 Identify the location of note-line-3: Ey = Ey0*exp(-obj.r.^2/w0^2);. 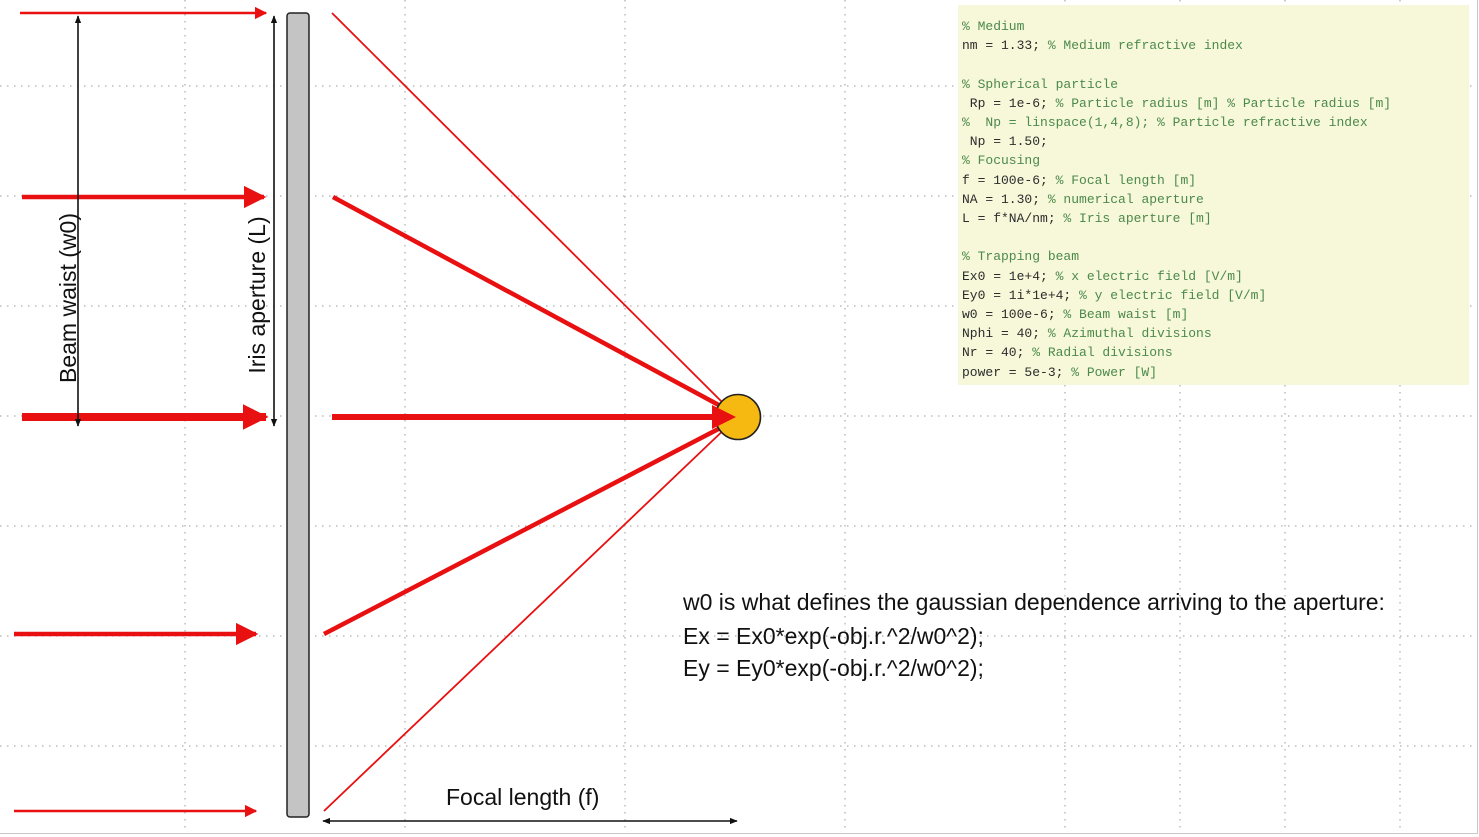
(833, 668).